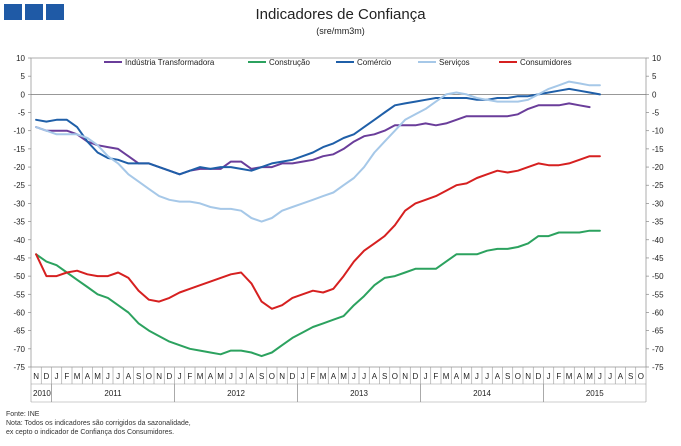 This screenshot has width=681, height=446. What do you see at coordinates (454, 62) in the screenshot?
I see `legend-label: Serviços` at bounding box center [454, 62].